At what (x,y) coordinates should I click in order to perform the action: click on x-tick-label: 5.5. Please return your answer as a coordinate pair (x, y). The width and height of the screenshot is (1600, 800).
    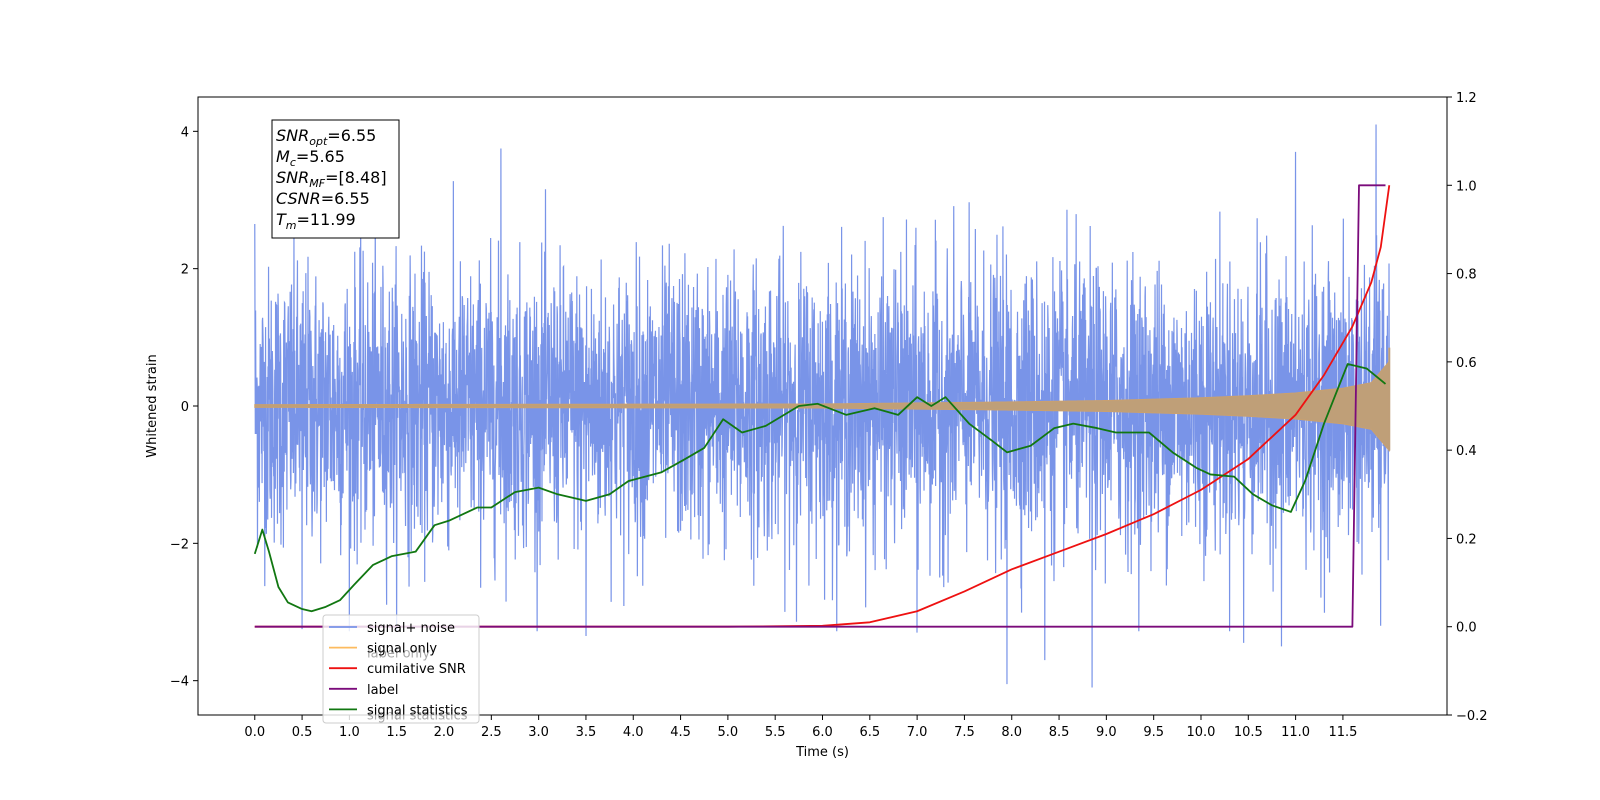
    Looking at the image, I should click on (775, 732).